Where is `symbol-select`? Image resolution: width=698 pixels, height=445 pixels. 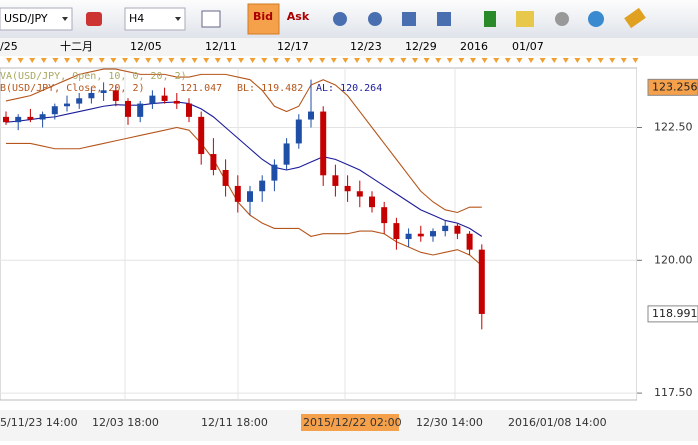
symbol-select is located at coordinates (36, 19).